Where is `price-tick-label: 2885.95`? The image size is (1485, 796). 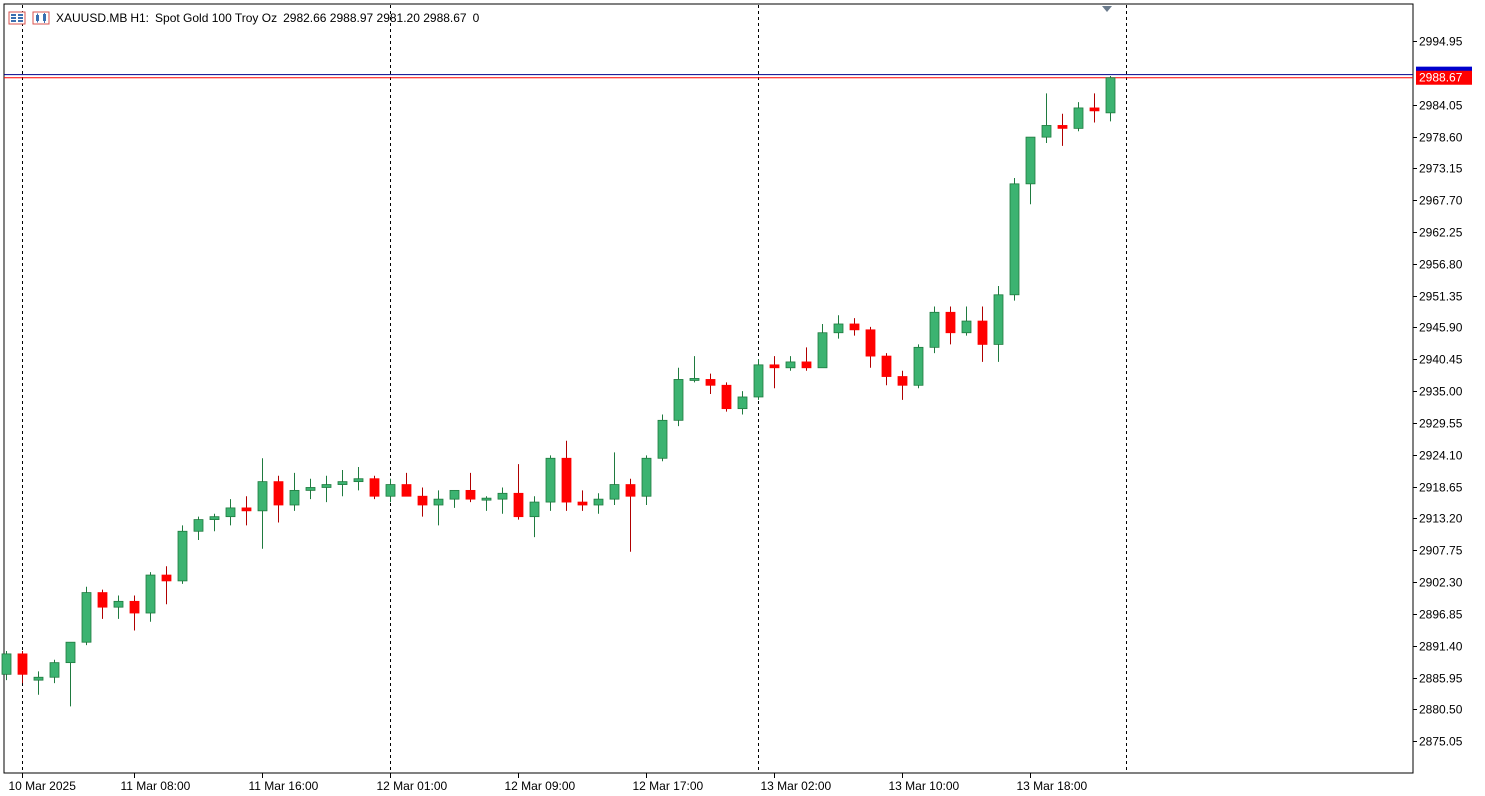
price-tick-label: 2885.95 is located at coordinates (1441, 679).